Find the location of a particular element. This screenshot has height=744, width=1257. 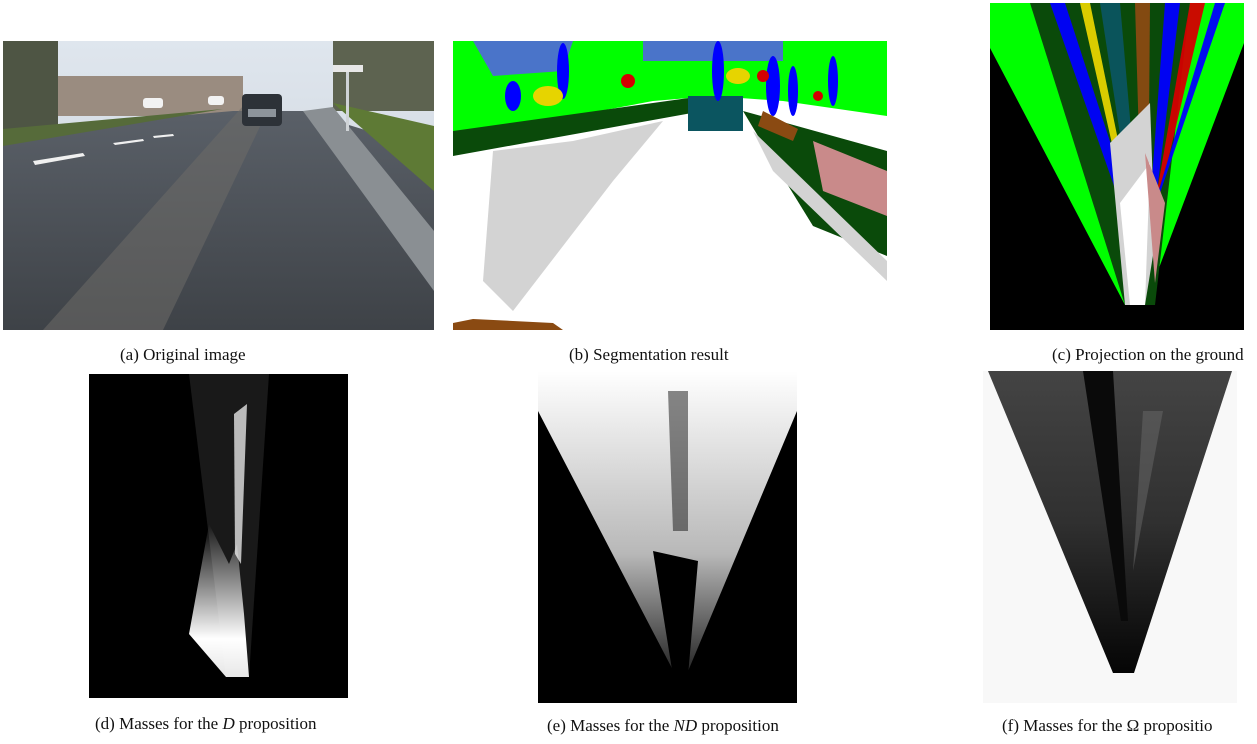

segmentation-result is located at coordinates (670, 185).